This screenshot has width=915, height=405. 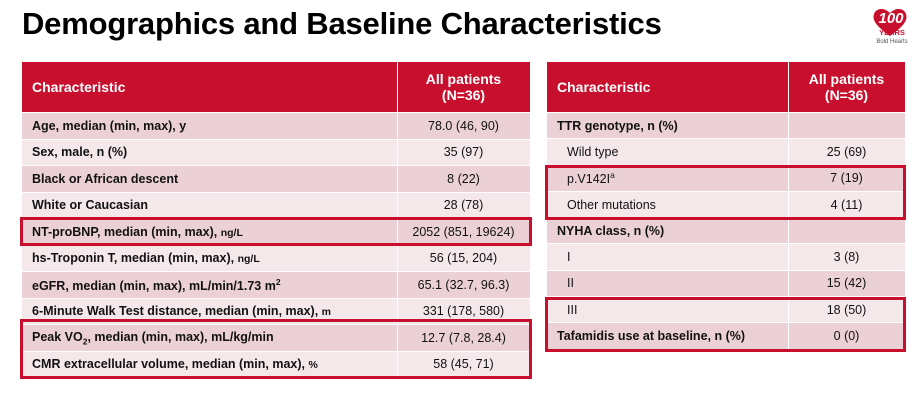 I want to click on row: II 15 (42), so click(x=726, y=283).